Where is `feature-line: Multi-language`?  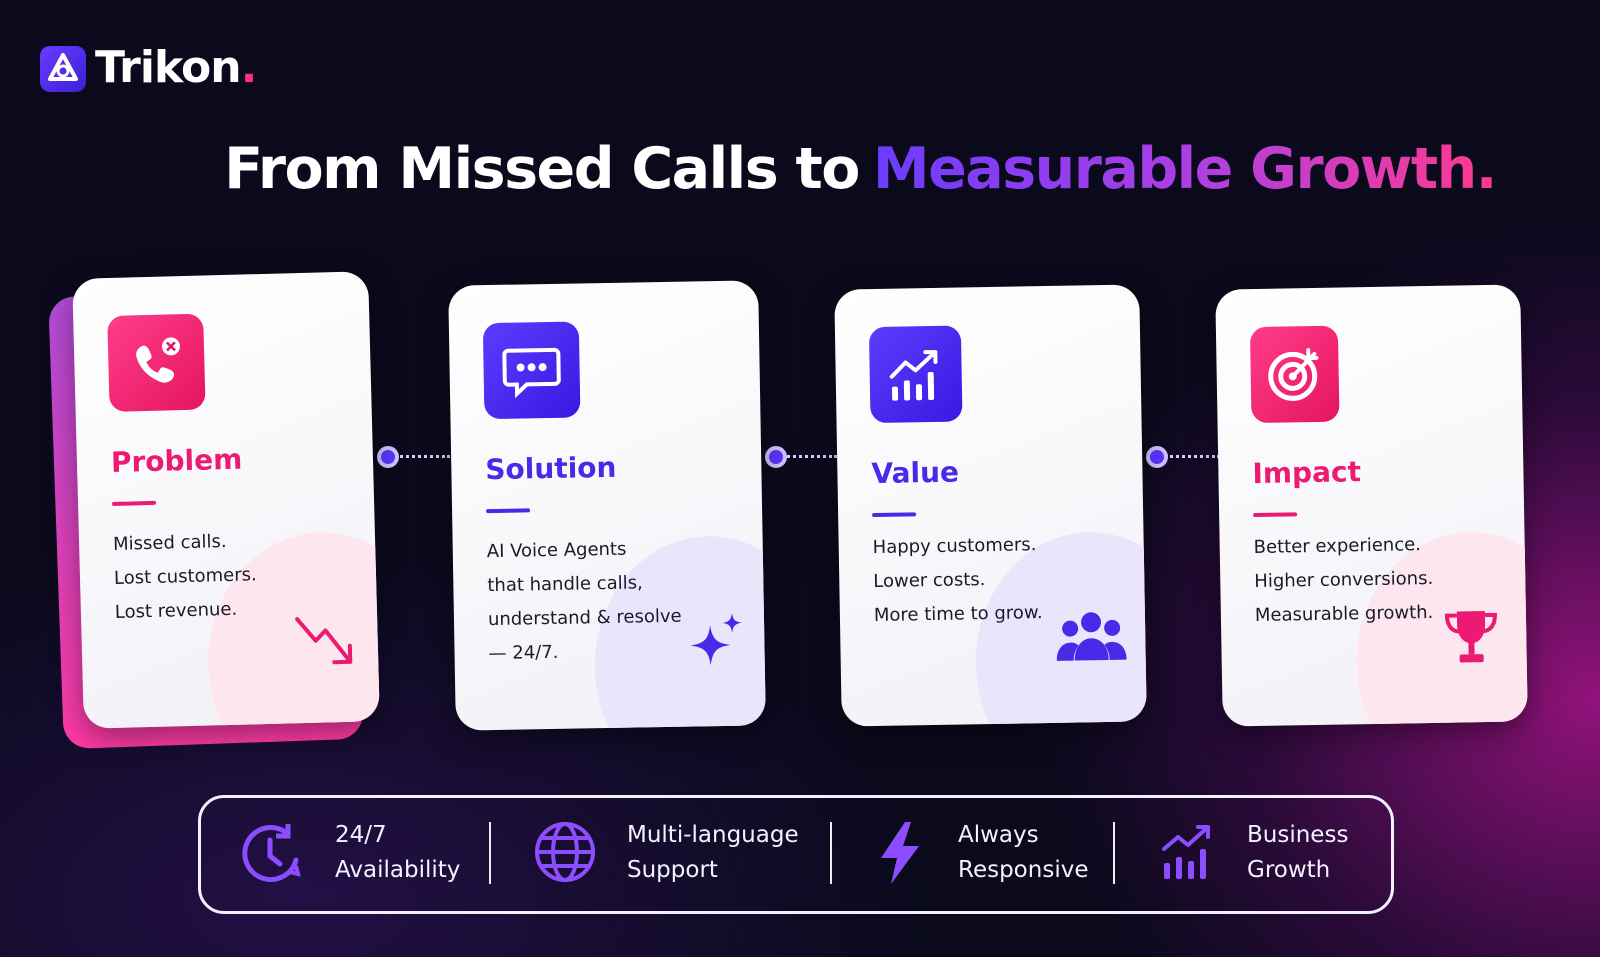 feature-line: Multi-language is located at coordinates (713, 835).